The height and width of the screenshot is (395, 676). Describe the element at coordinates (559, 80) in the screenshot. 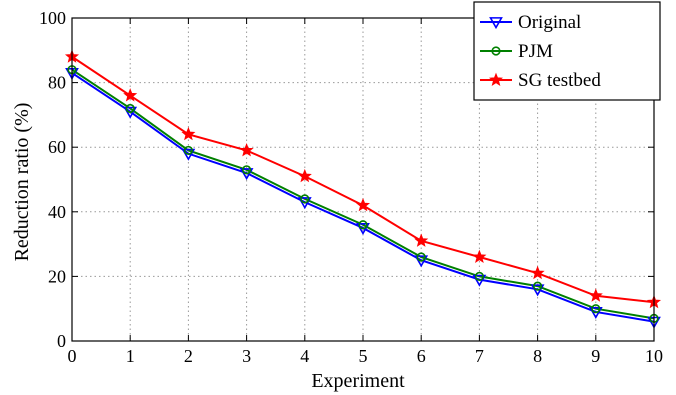

I see `legend-label-sg-testbed: SG testbed` at that location.